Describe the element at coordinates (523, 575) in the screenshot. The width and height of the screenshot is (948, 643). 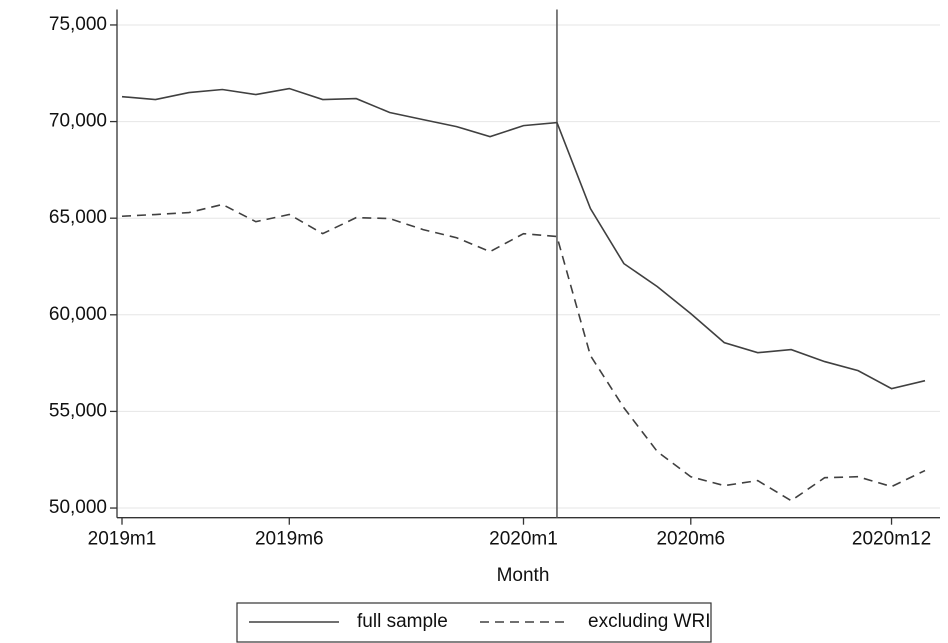
I see `x-axis-title: Month` at that location.